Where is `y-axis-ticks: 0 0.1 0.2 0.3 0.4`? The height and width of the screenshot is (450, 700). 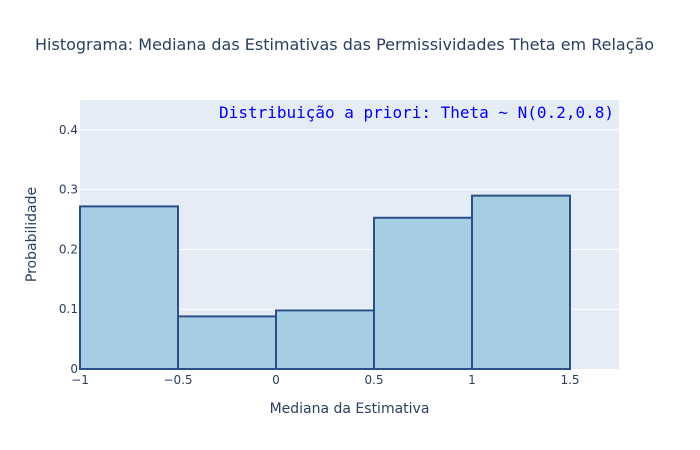
y-axis-ticks: 0 0.1 0.2 0.3 0.4 is located at coordinates (68, 249).